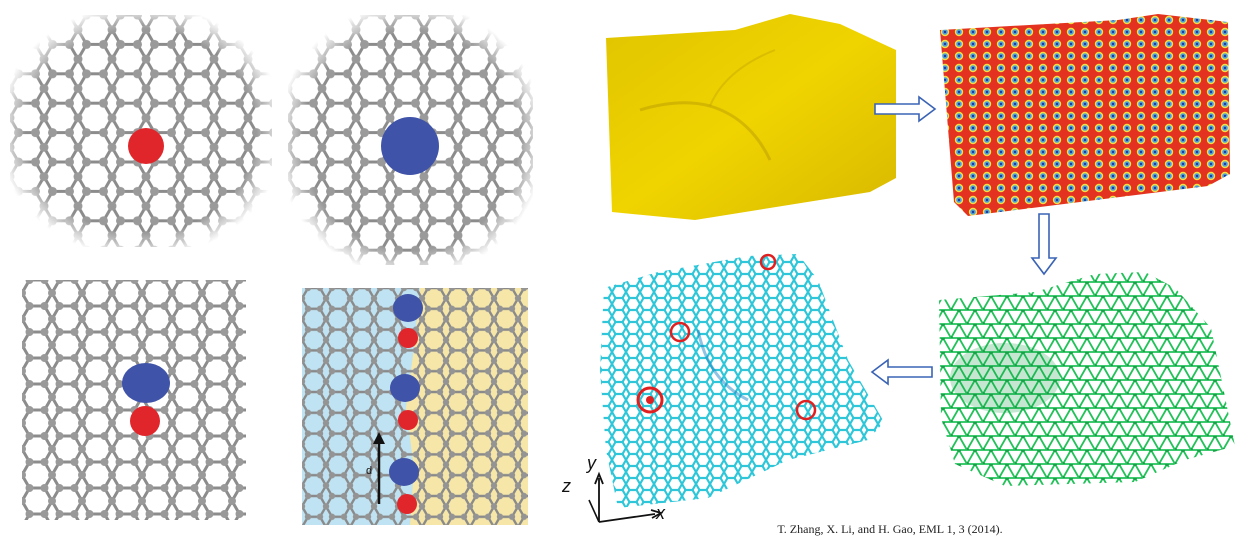 The image size is (1260, 547). I want to click on hexagonal-lattice-deformed-surface, so click(742, 380).